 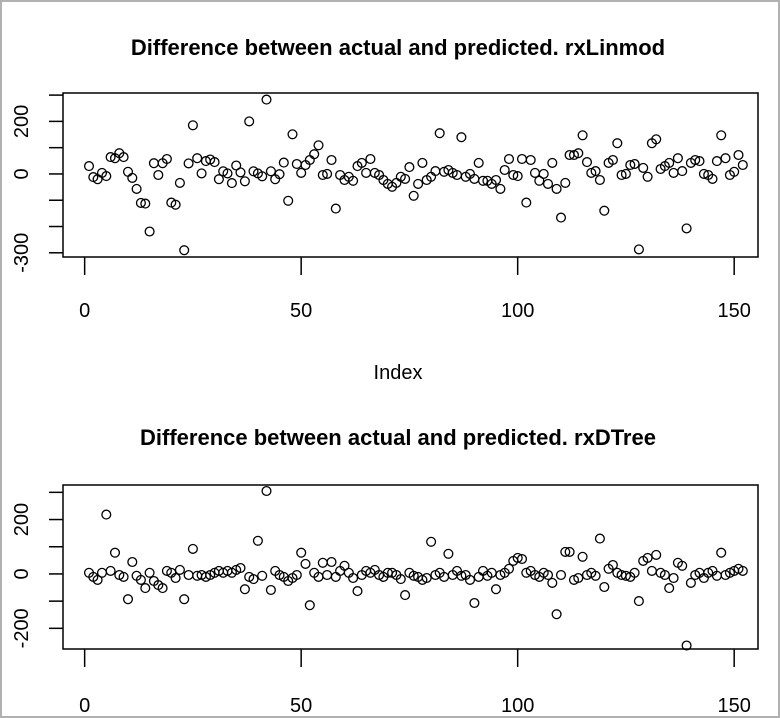 What do you see at coordinates (22, 121) in the screenshot?
I see `y-tick-label: 200` at bounding box center [22, 121].